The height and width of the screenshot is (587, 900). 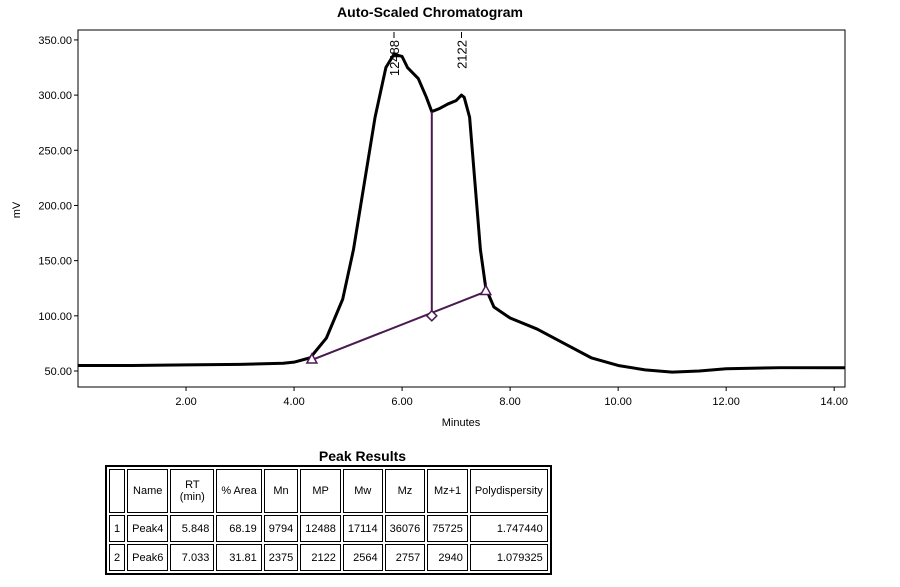 What do you see at coordinates (55, 96) in the screenshot?
I see `y-tick-label: 300.00` at bounding box center [55, 96].